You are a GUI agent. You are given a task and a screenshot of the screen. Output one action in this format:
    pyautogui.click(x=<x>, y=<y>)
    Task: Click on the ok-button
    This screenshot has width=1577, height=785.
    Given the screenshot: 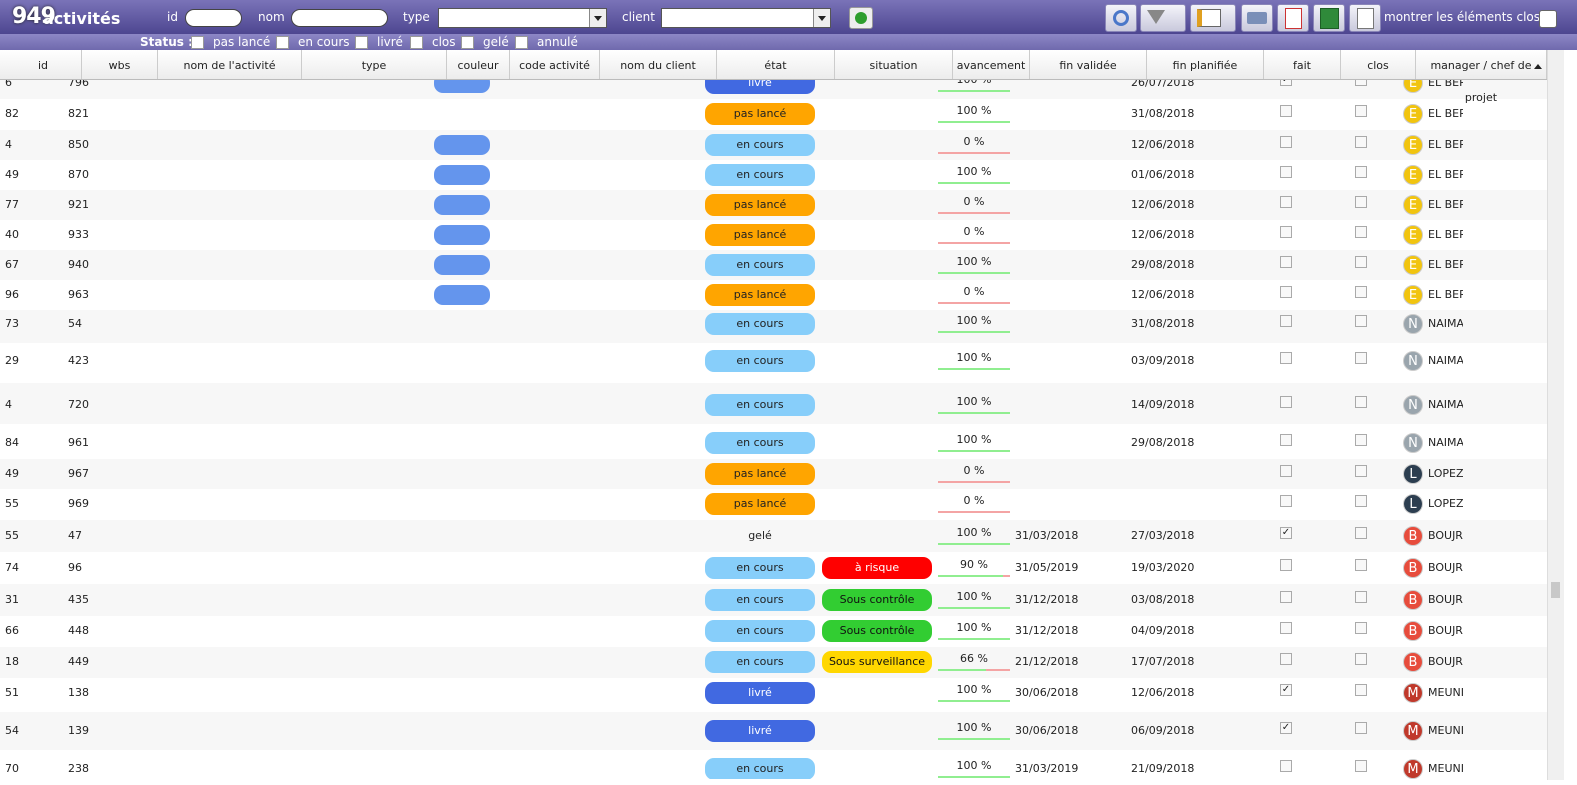 What is the action you would take?
    pyautogui.click(x=861, y=18)
    